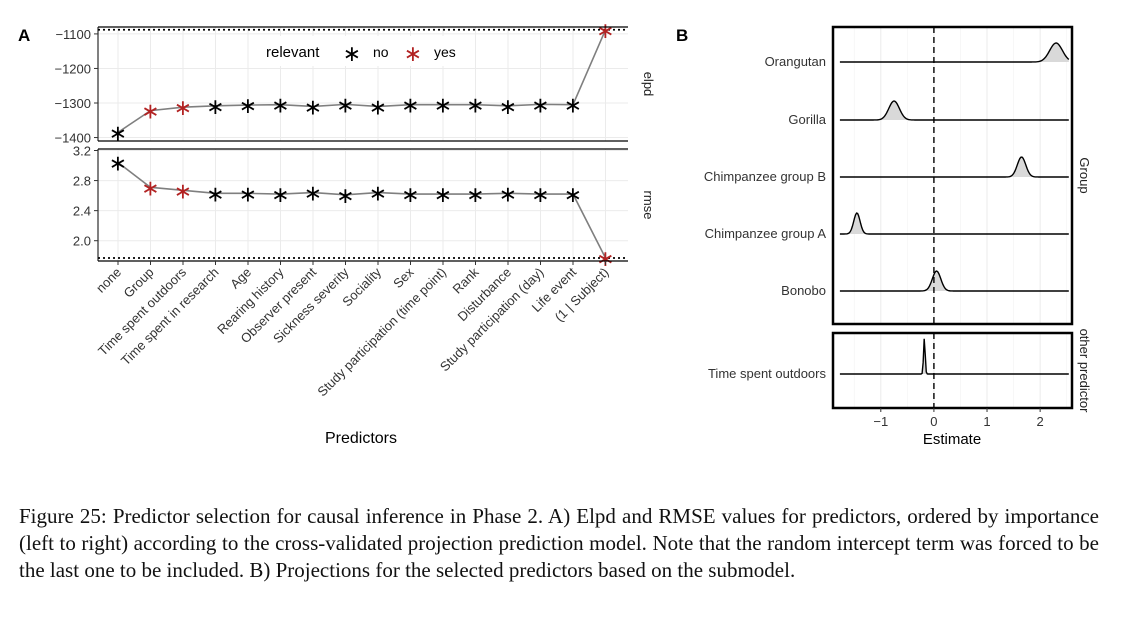 The width and height of the screenshot is (1137, 620). I want to click on legend-marker-no: ∗, so click(352, 54).